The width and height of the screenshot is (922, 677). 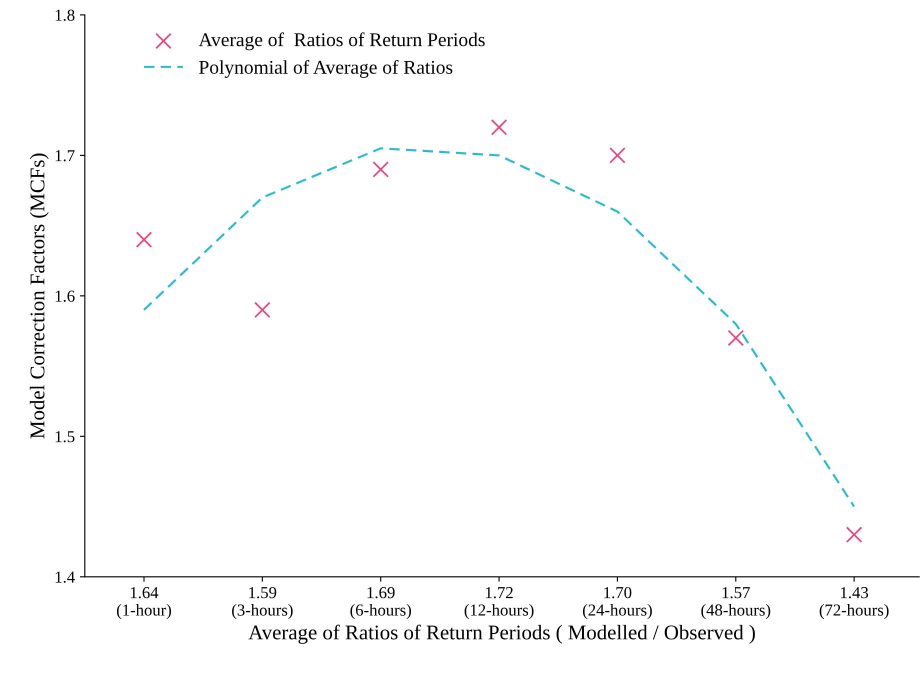 What do you see at coordinates (65, 15) in the screenshot?
I see `y-tick-label: 1.8` at bounding box center [65, 15].